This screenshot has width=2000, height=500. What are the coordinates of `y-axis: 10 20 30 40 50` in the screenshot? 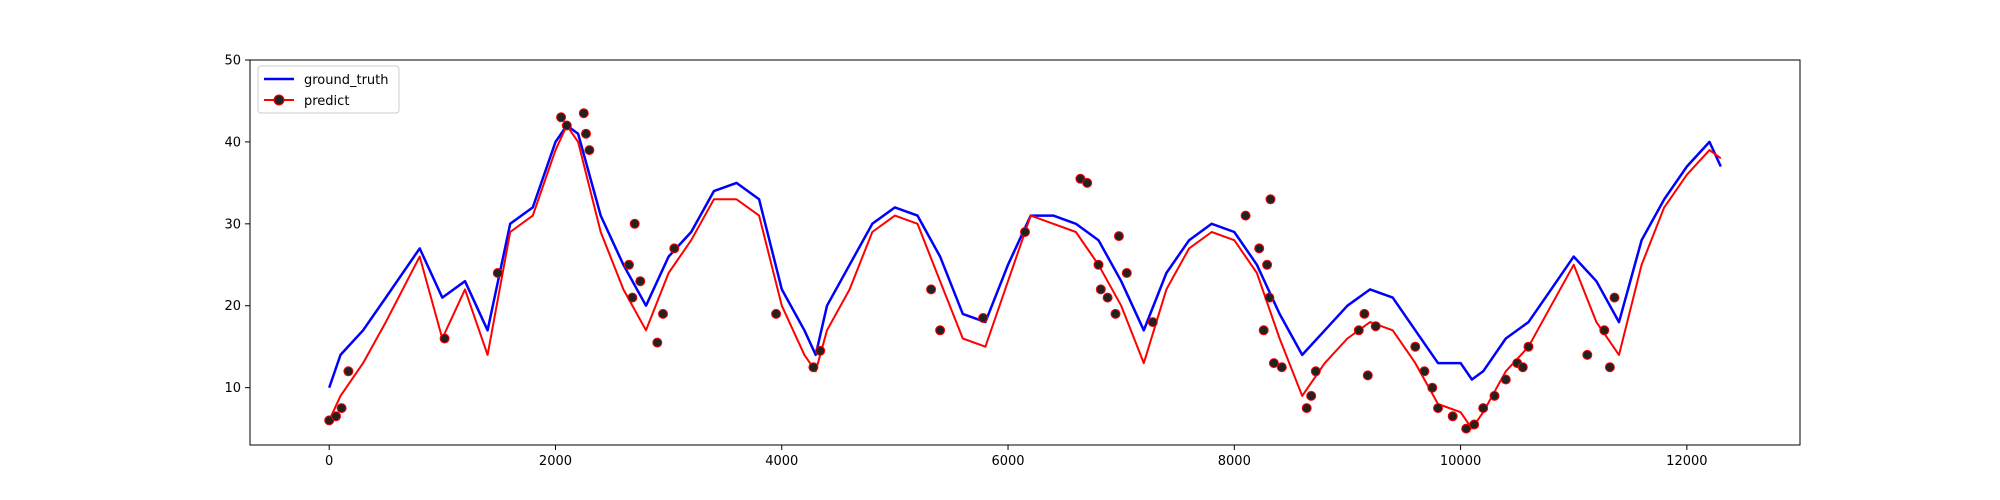 It's located at (237, 225).